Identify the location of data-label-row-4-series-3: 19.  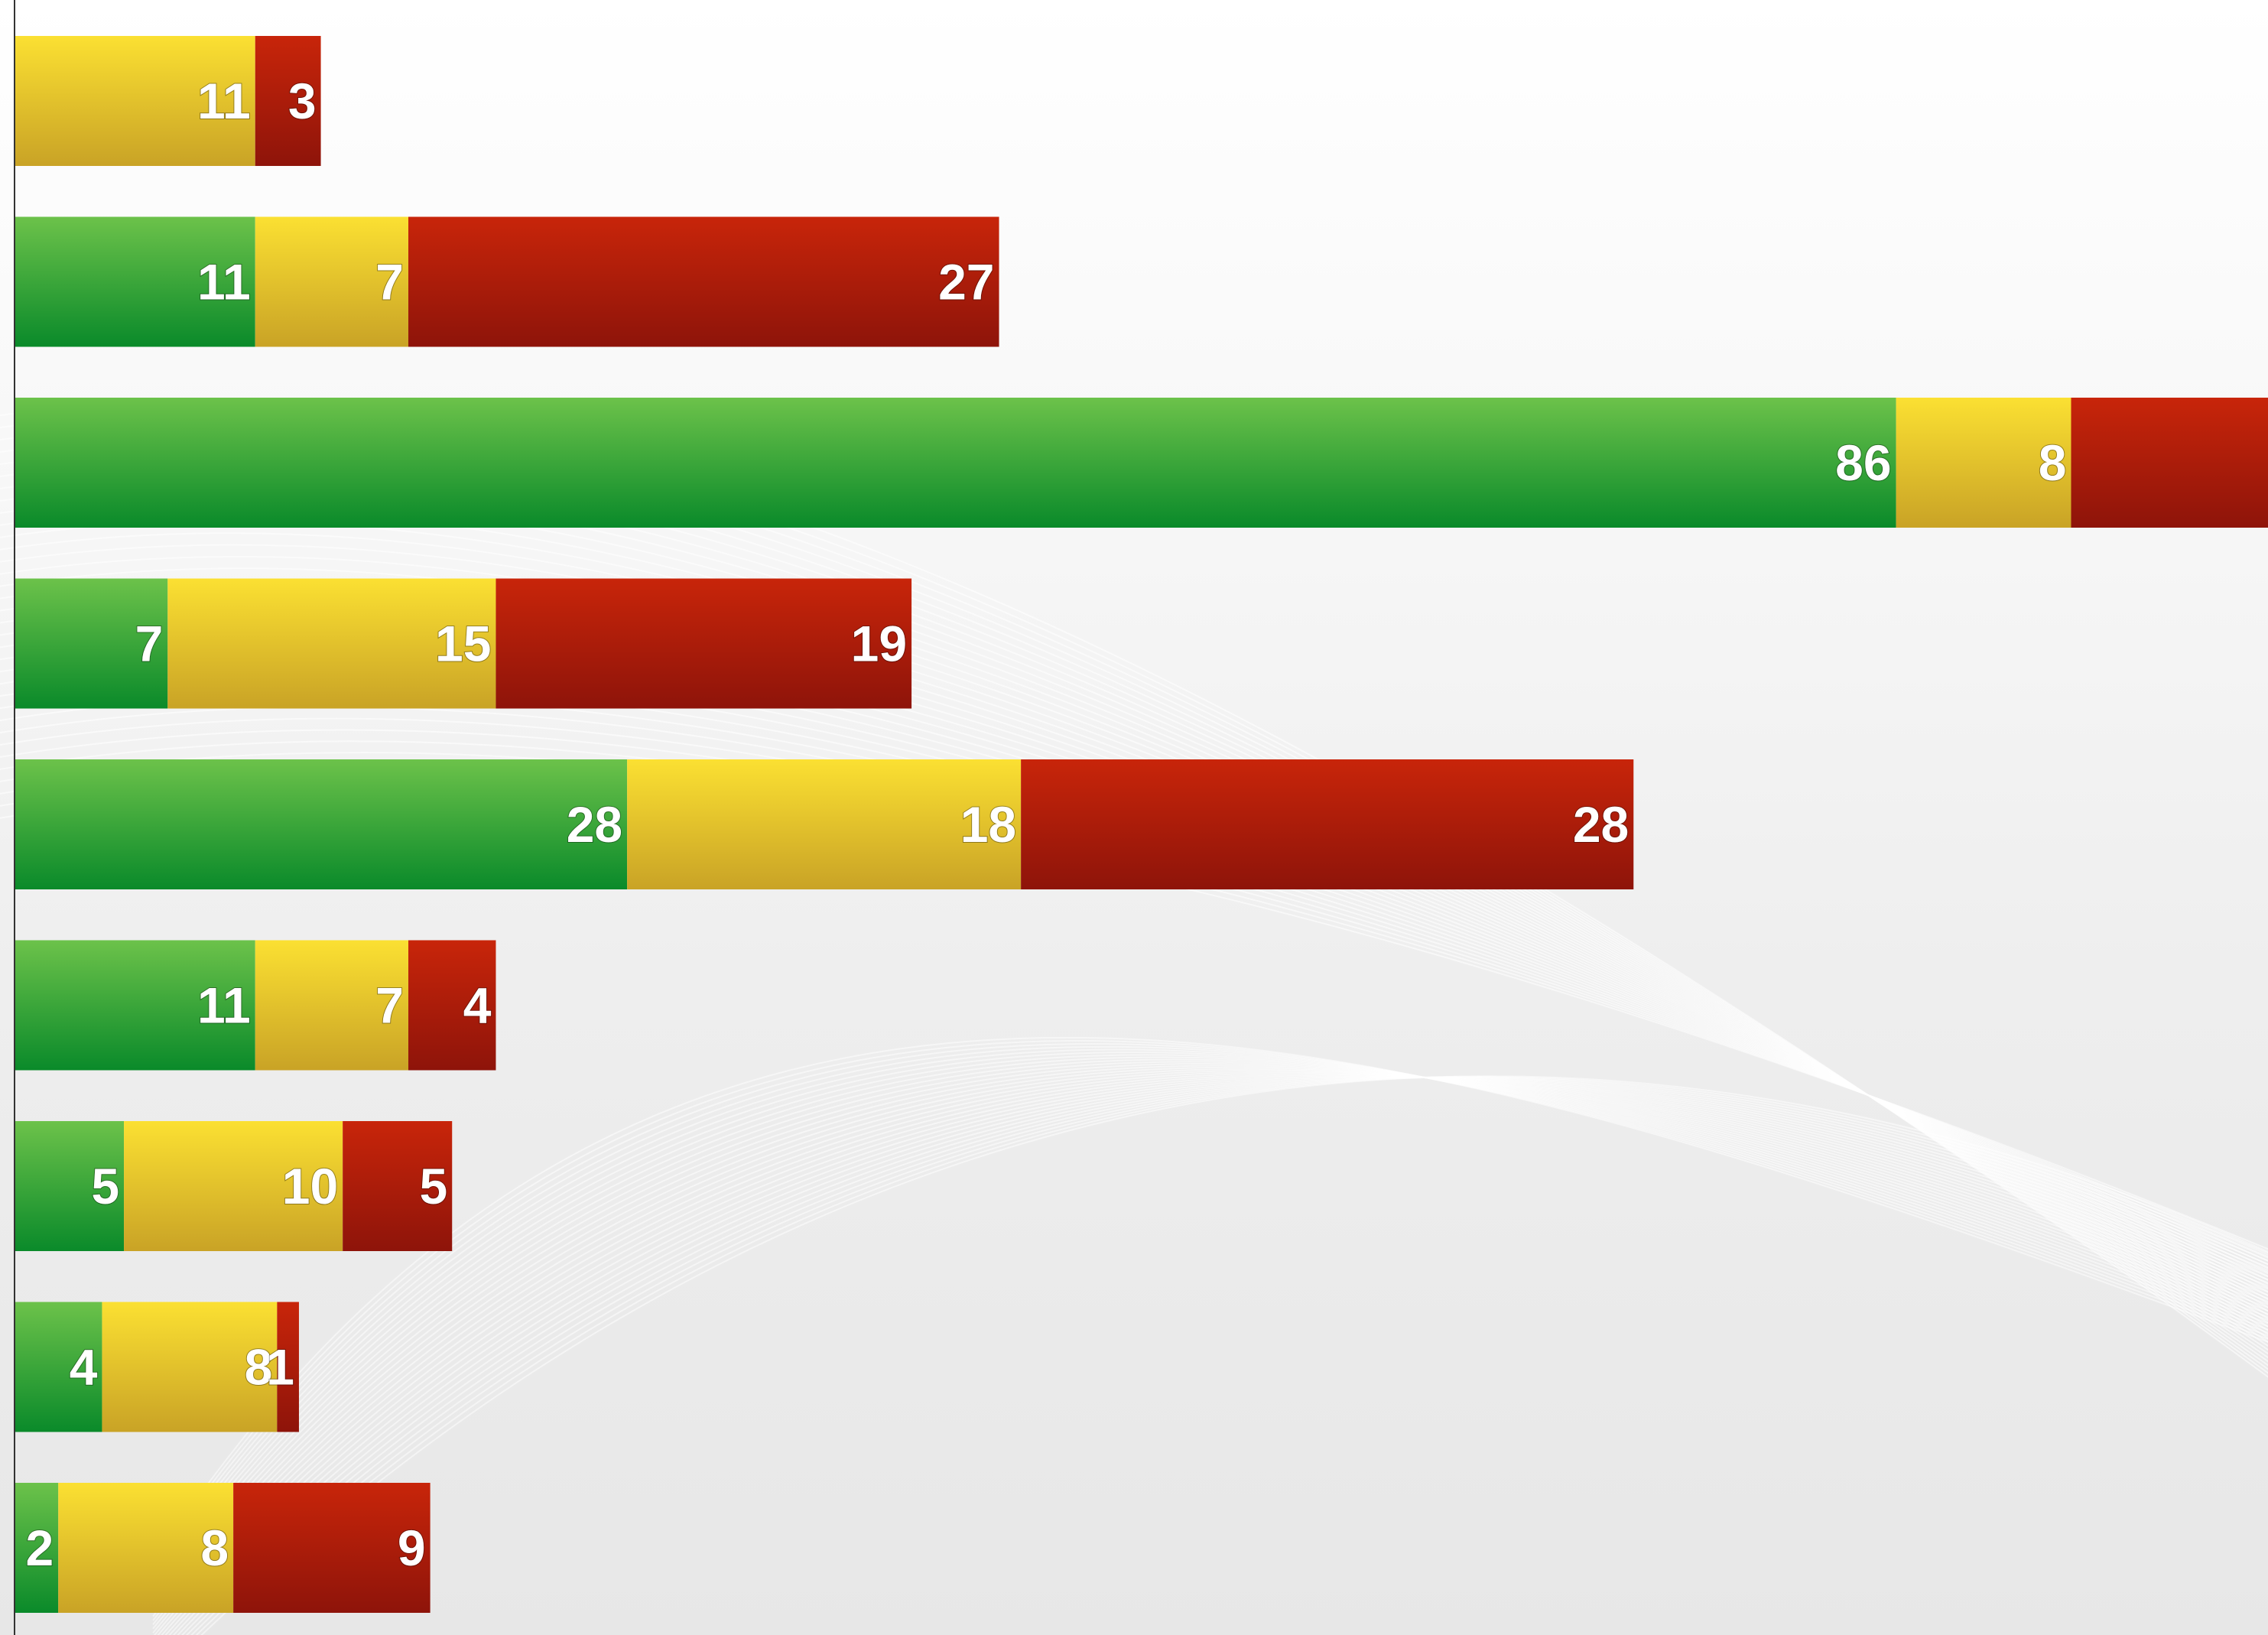
(879, 644).